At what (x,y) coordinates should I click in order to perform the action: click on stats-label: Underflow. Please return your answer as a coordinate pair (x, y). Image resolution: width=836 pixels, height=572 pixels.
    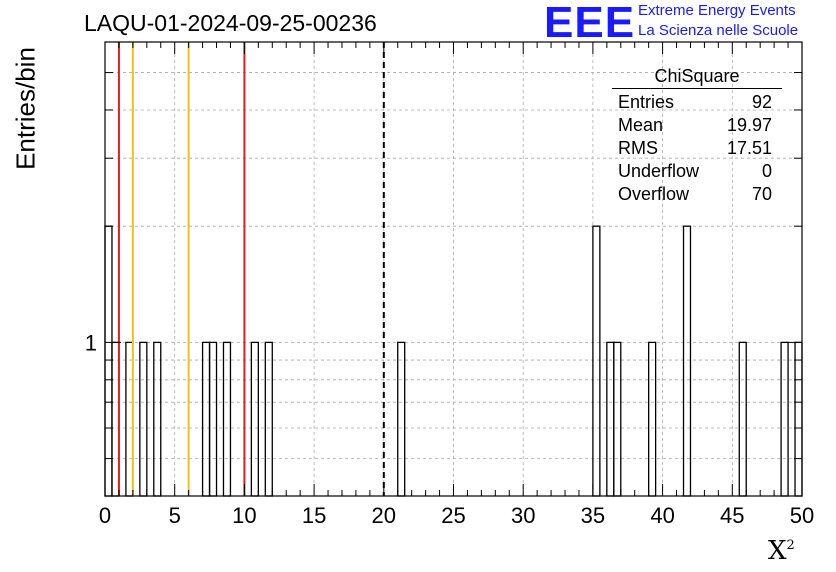
    Looking at the image, I should click on (659, 171).